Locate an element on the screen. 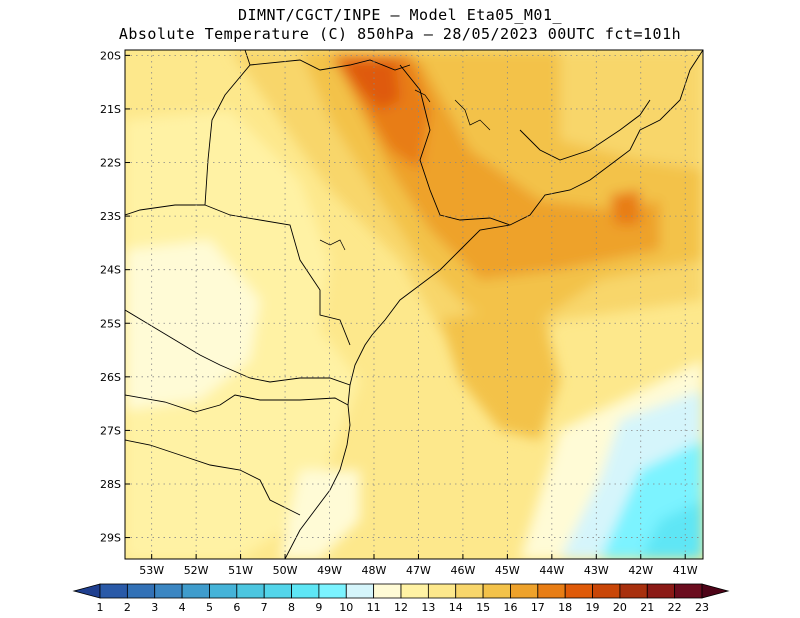  colorbar-label: 22 is located at coordinates (675, 607).